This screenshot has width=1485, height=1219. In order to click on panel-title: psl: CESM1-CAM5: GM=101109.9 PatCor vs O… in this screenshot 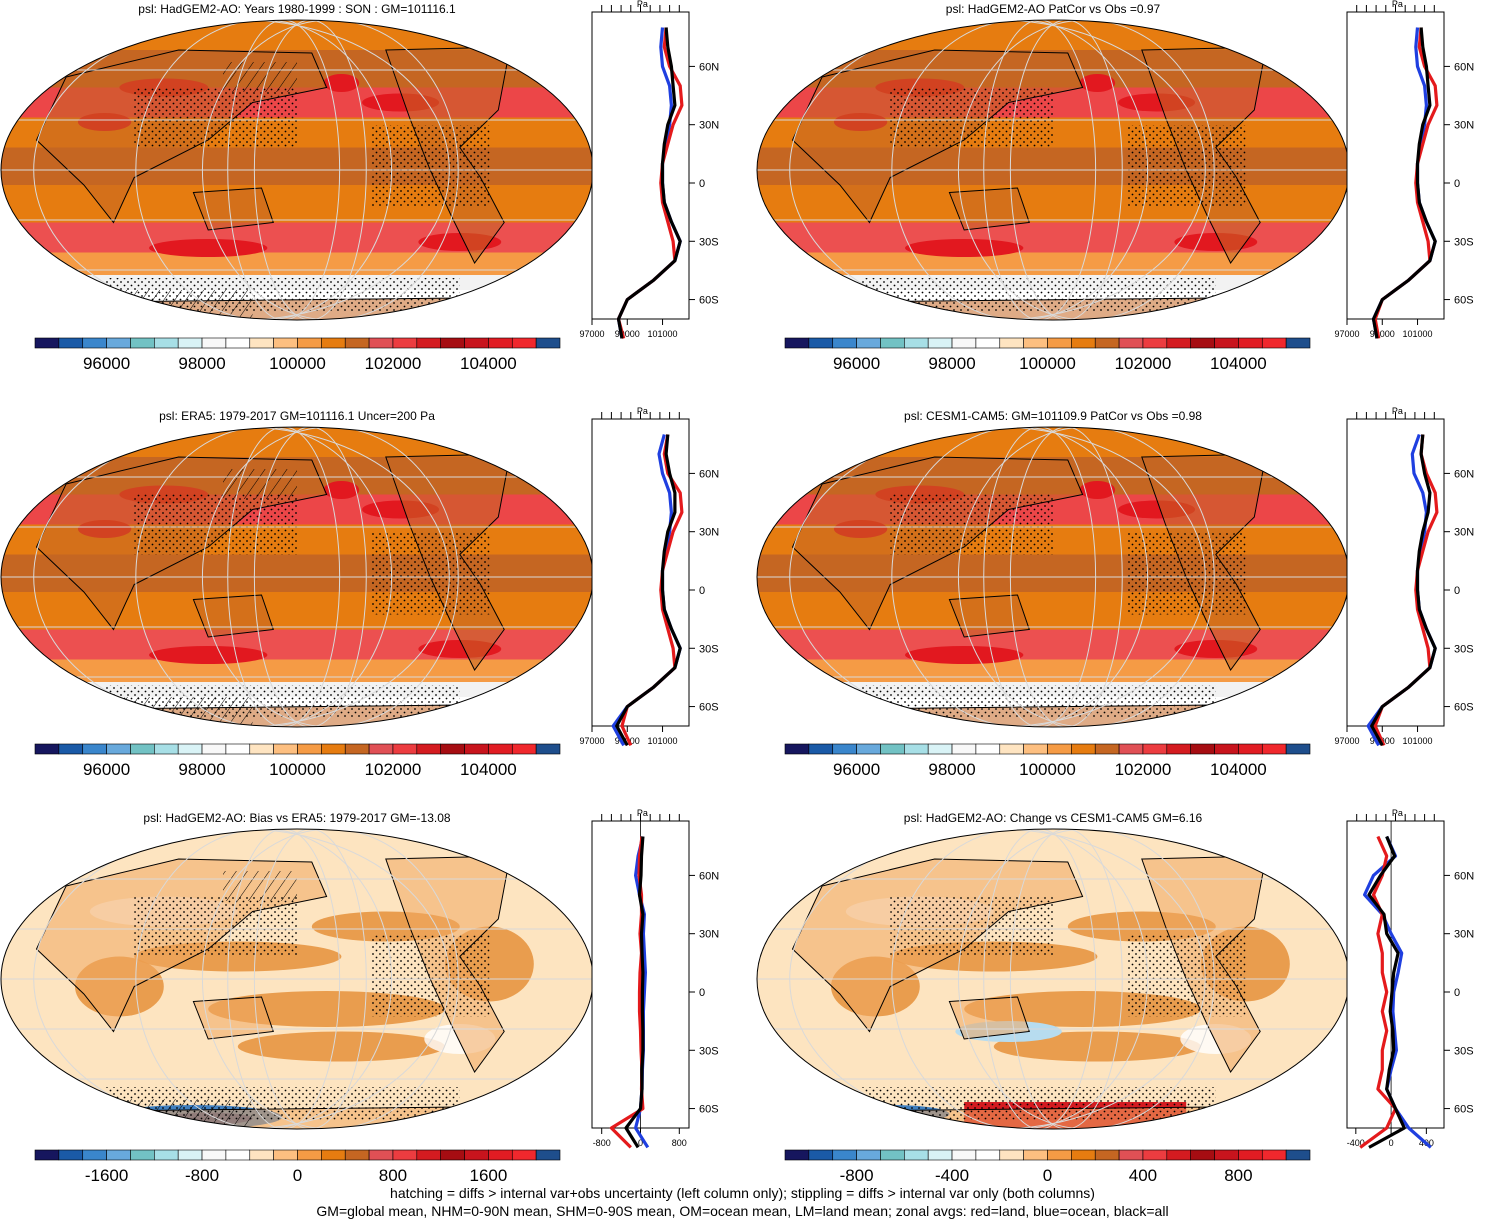, I will do `click(1053, 416)`.